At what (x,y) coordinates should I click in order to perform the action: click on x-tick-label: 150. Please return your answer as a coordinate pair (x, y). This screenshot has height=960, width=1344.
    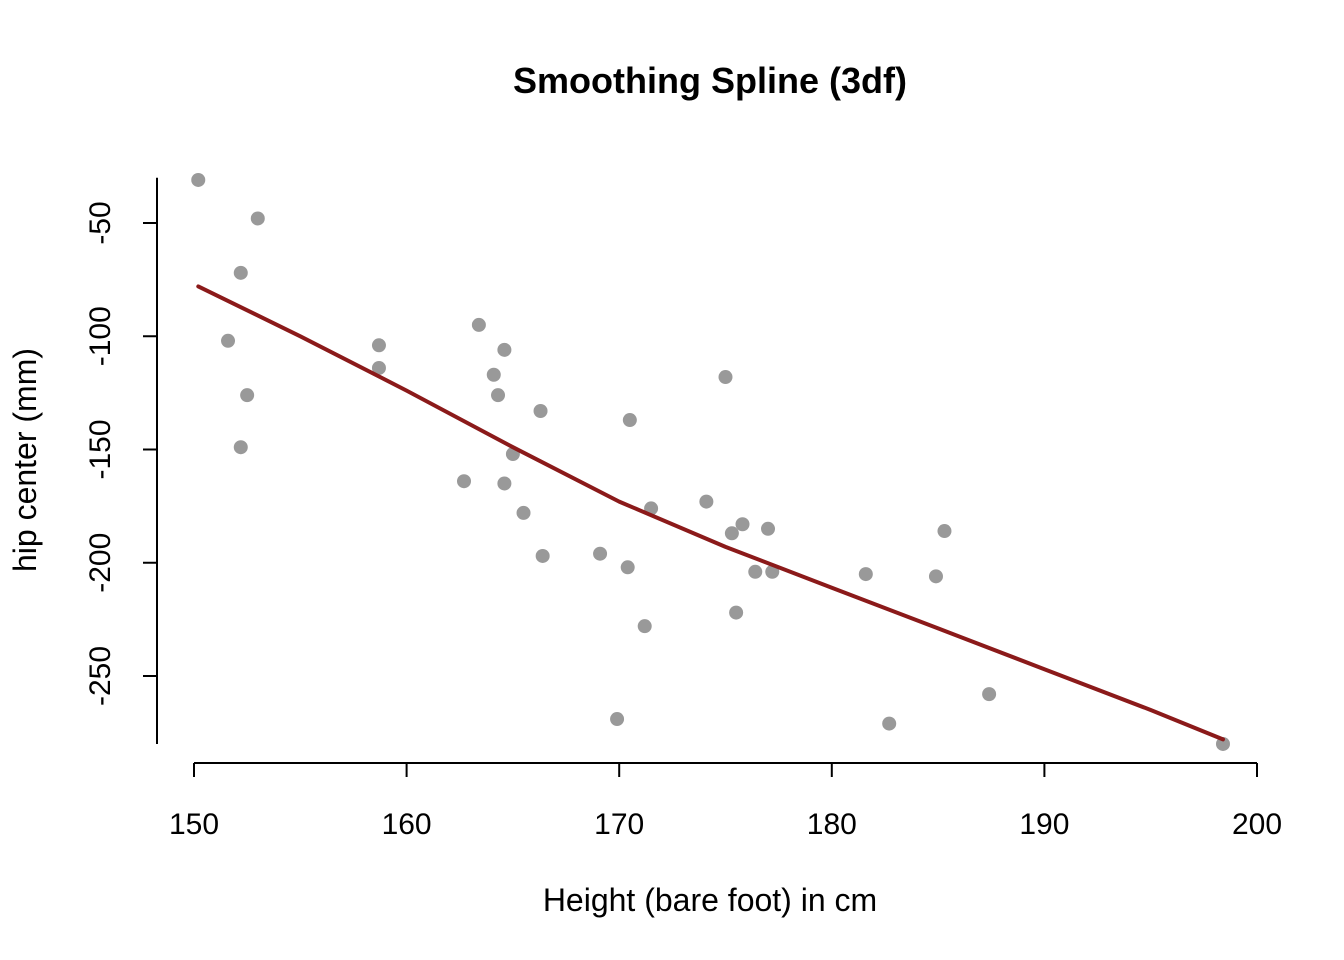
    Looking at the image, I should click on (194, 824).